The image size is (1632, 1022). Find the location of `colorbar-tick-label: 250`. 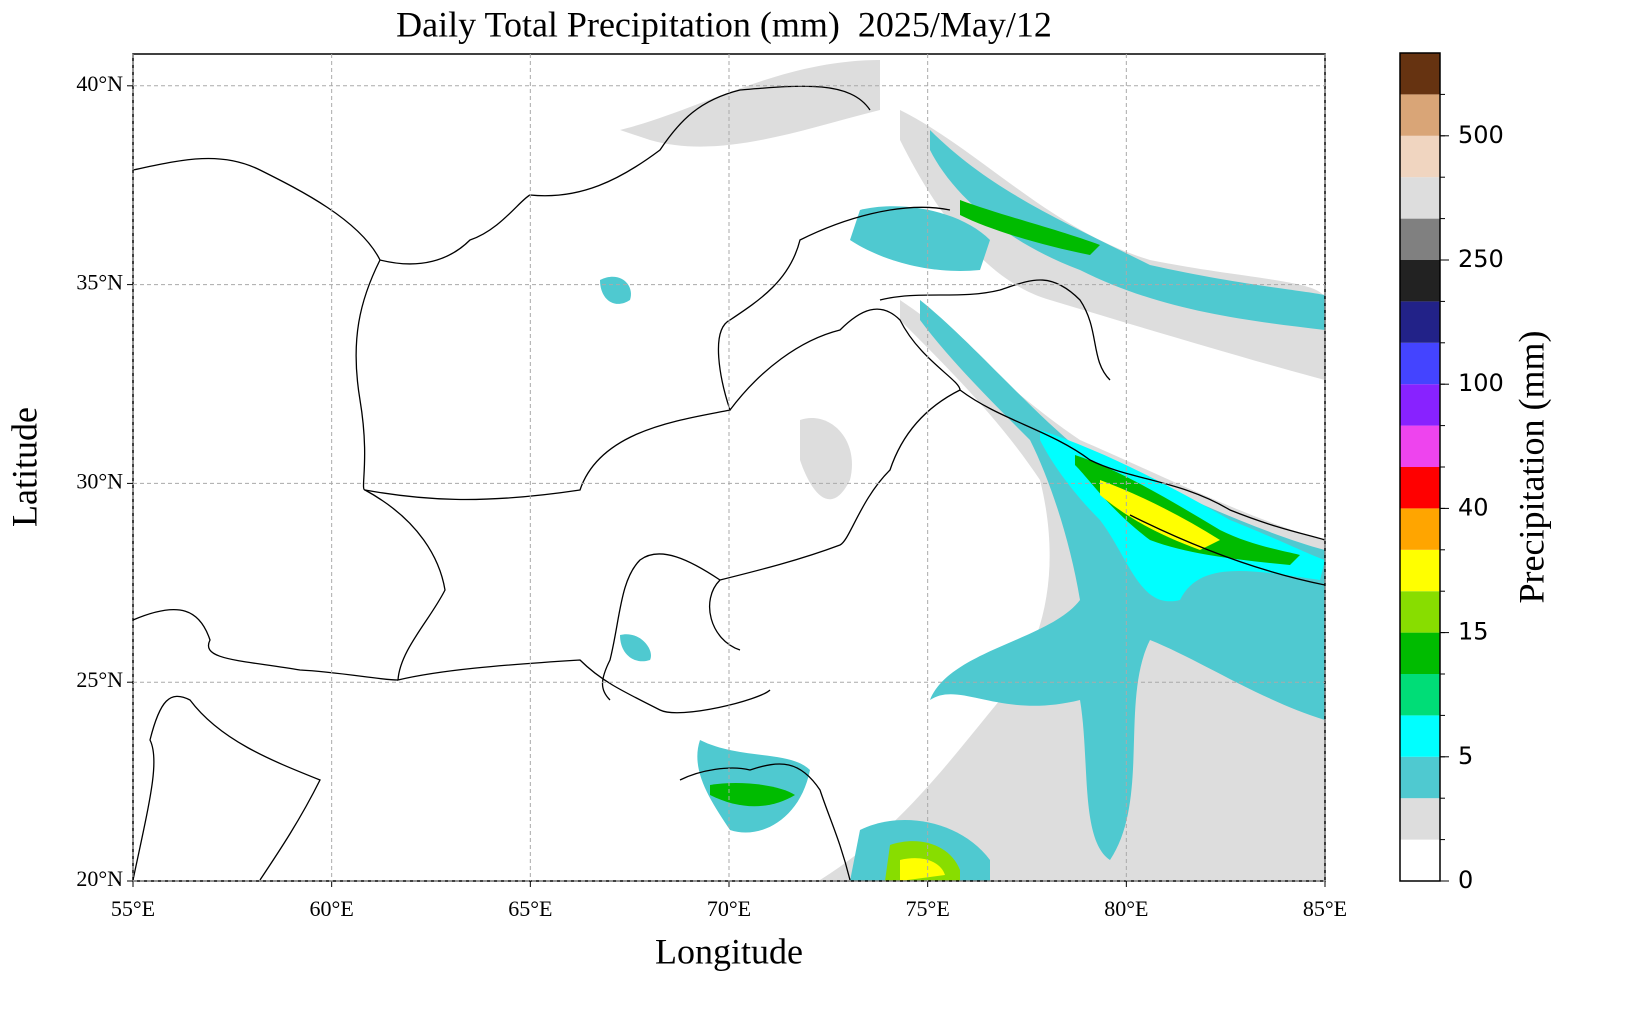

colorbar-tick-label: 250 is located at coordinates (1481, 259).